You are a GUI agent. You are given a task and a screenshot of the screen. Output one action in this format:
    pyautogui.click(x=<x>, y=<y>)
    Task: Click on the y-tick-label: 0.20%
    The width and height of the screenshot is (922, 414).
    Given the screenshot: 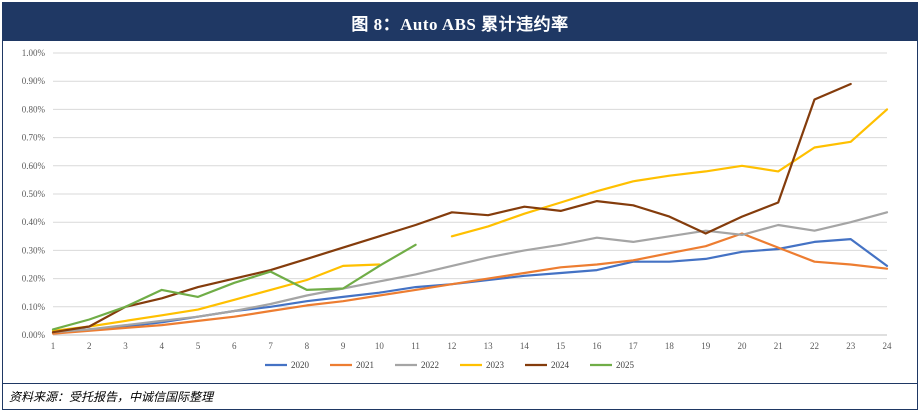 What is the action you would take?
    pyautogui.click(x=34, y=279)
    